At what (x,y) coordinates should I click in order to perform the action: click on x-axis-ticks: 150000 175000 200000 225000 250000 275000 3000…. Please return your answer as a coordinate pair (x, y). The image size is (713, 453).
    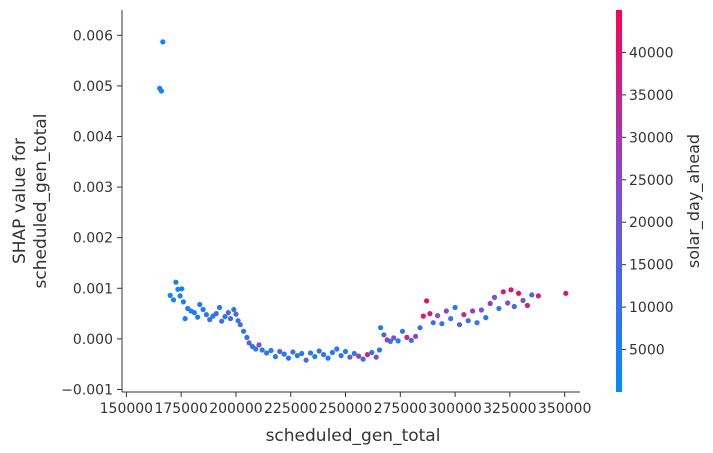
    Looking at the image, I should click on (345, 404).